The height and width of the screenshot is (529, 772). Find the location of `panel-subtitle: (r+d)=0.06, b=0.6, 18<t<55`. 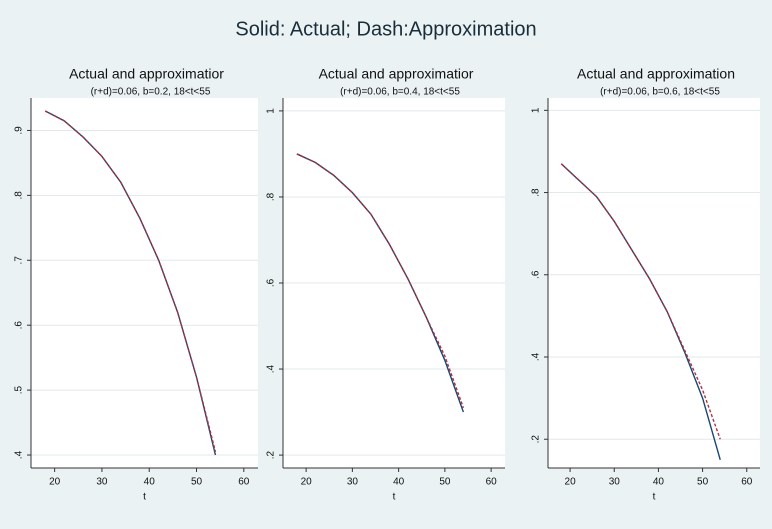

panel-subtitle: (r+d)=0.06, b=0.6, 18<t<55 is located at coordinates (660, 92).